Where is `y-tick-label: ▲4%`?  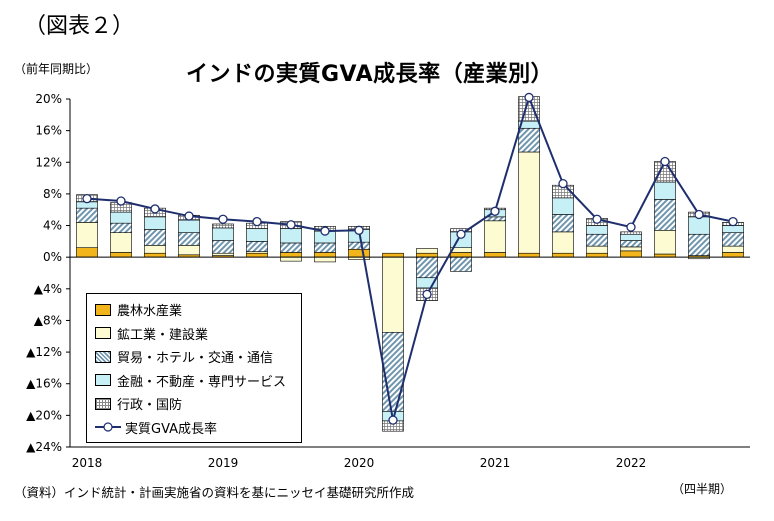
y-tick-label: ▲4% is located at coordinates (48, 289).